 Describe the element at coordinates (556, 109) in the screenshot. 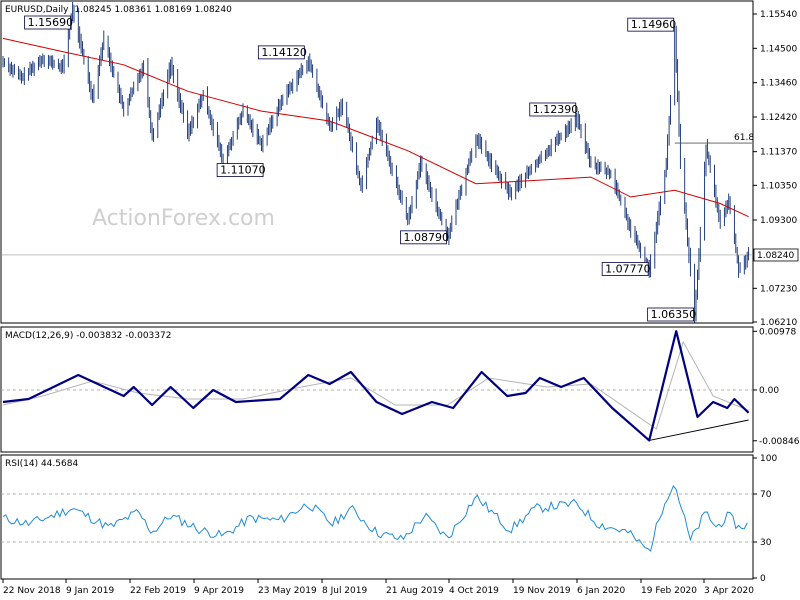

I see `price-callout-label: 1.12390` at that location.